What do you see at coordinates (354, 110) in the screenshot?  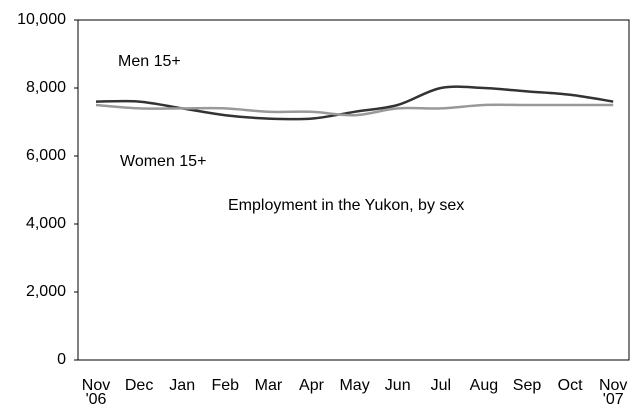 I see `line-series` at bounding box center [354, 110].